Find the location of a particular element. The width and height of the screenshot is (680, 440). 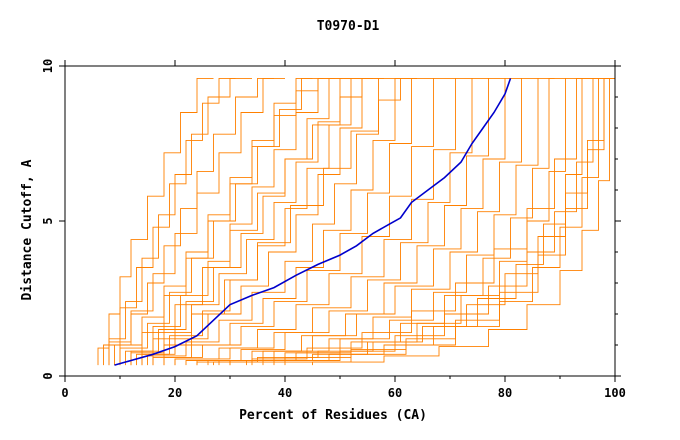

y-tick-label: 0 is located at coordinates (48, 375).